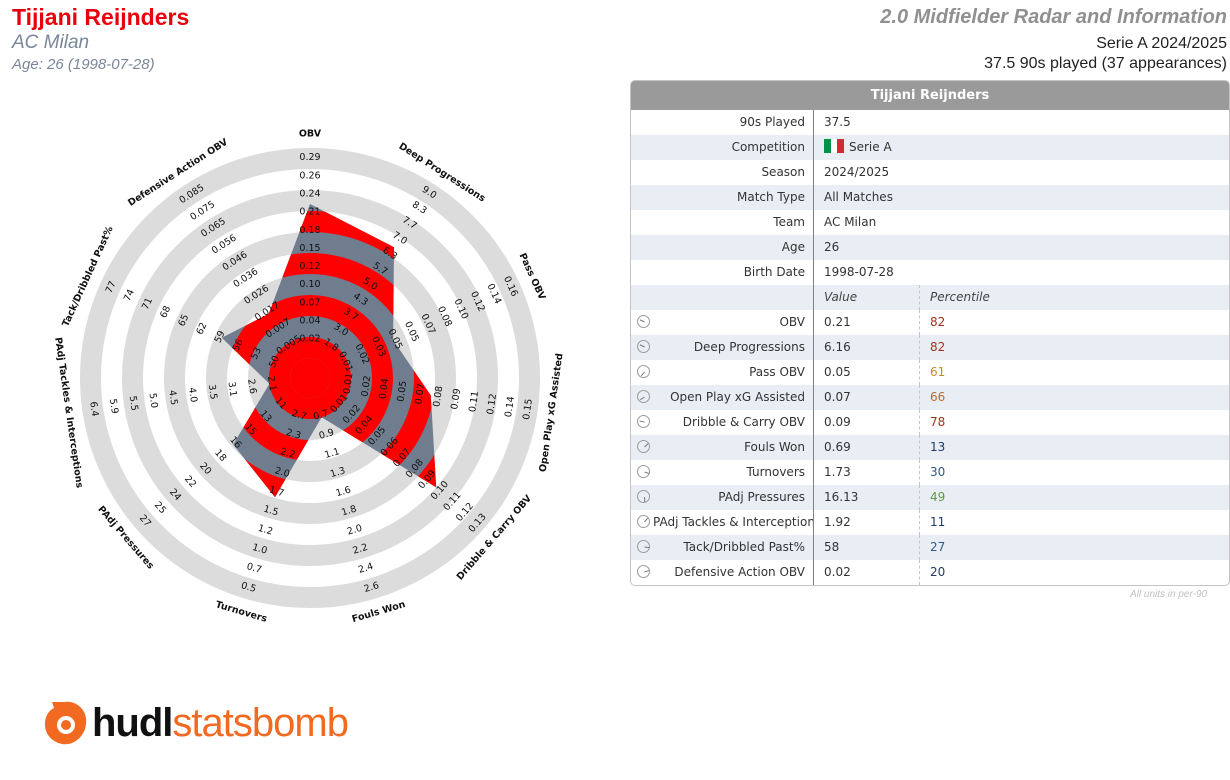  What do you see at coordinates (271, 511) in the screenshot?
I see `radar-tick-label: 1.5` at bounding box center [271, 511].